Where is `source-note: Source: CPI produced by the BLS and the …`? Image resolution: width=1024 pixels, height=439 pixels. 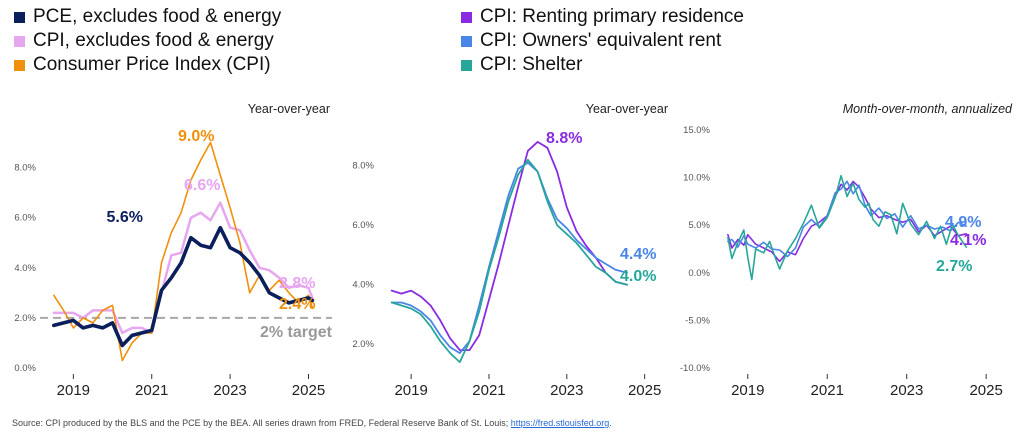
source-note: Source: CPI produced by the BLS and the … is located at coordinates (312, 423).